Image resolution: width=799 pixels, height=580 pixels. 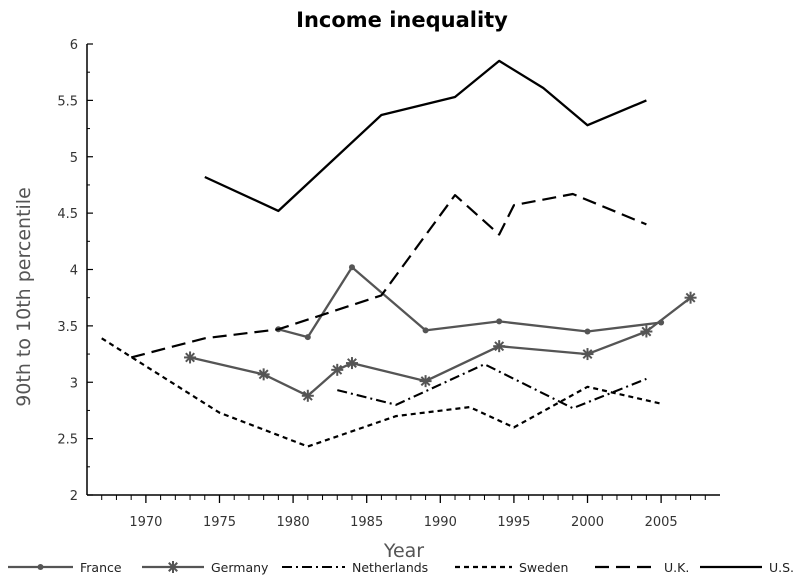 I want to click on series-line-u-s, so click(x=425, y=136).